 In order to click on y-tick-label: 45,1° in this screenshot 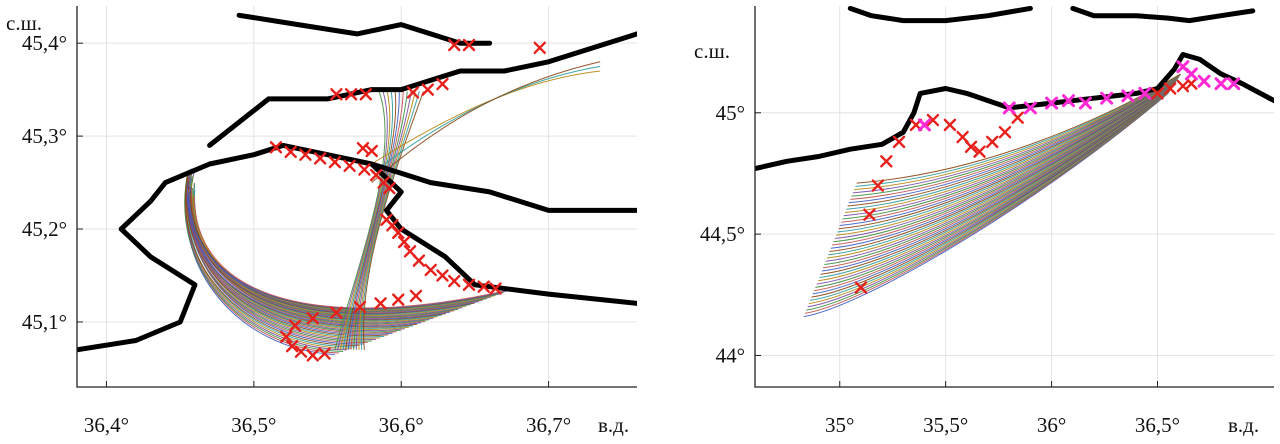, I will do `click(44, 322)`.